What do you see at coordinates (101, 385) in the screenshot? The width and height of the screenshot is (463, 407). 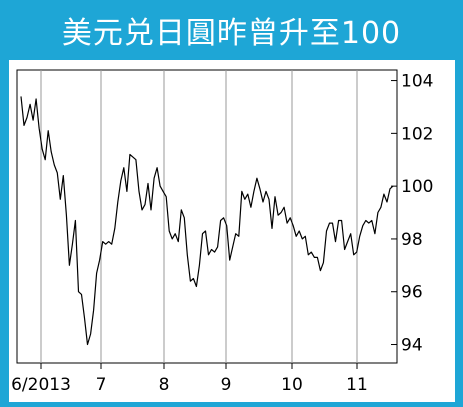 I see `x-tick-label: 7` at bounding box center [101, 385].